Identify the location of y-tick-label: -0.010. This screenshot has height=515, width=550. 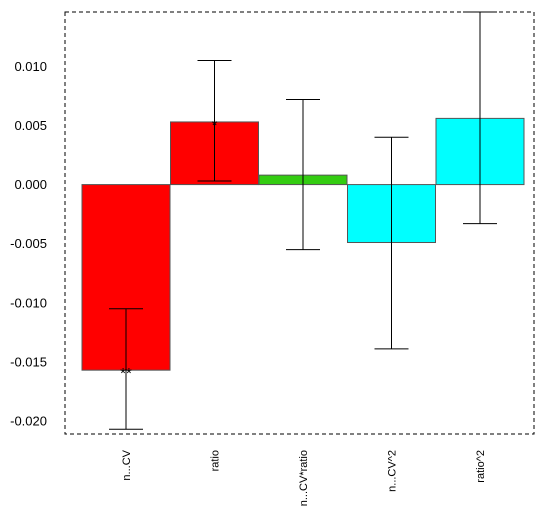
(28, 302).